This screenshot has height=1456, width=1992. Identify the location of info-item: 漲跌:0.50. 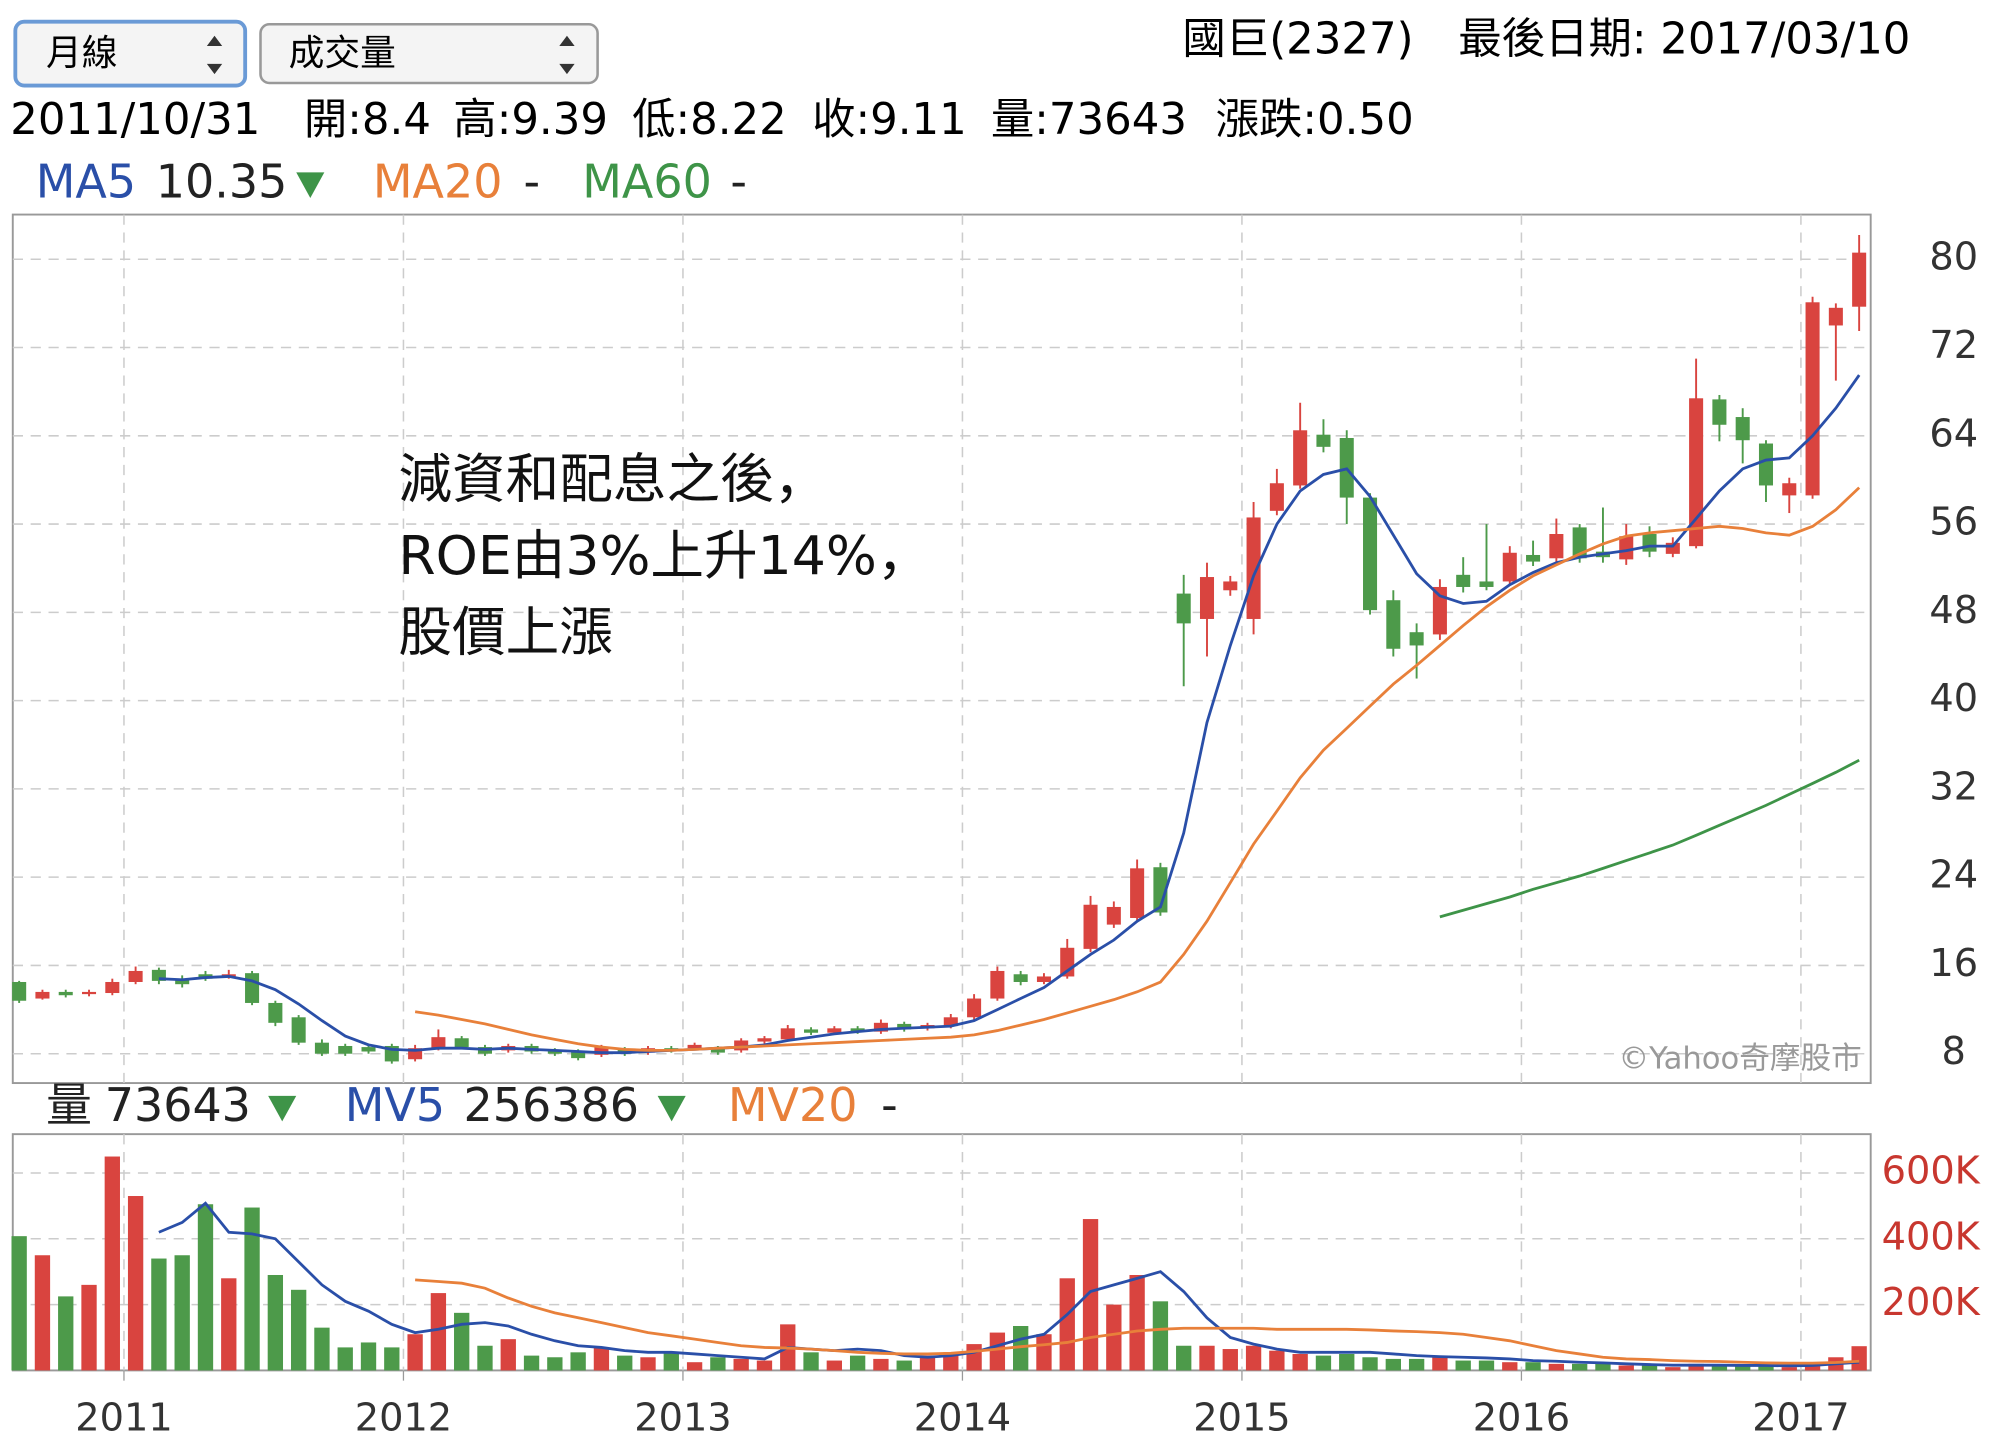
(1315, 120).